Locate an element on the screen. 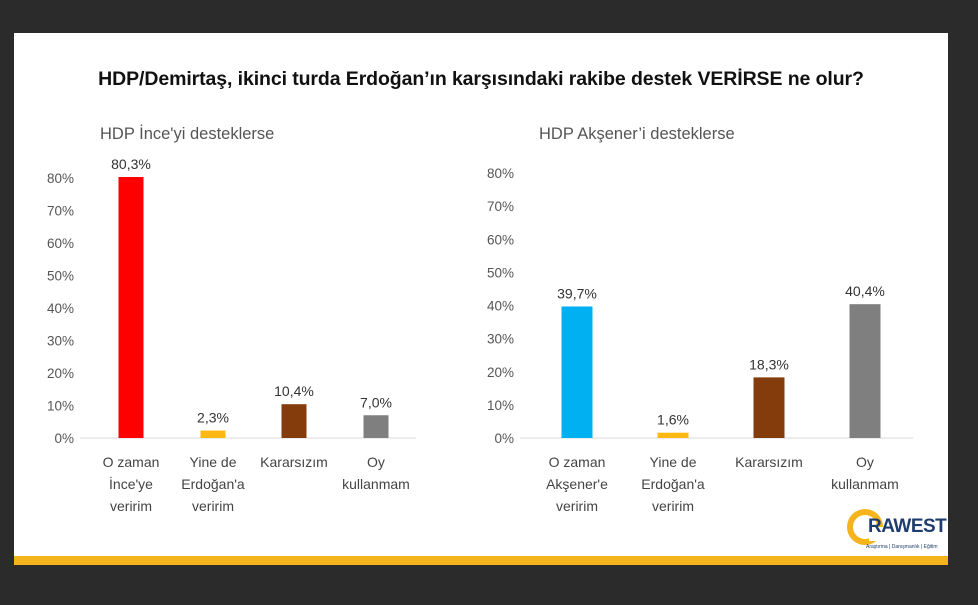 The image size is (978, 605). logo-tagline: Araştırma | Danışmanlık | Eğitim is located at coordinates (902, 547).